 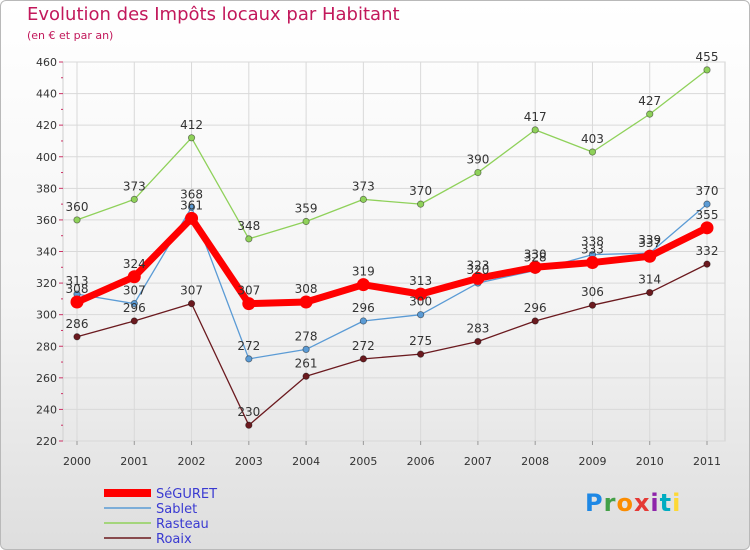 I want to click on x-tick-label: 2002, so click(x=192, y=461).